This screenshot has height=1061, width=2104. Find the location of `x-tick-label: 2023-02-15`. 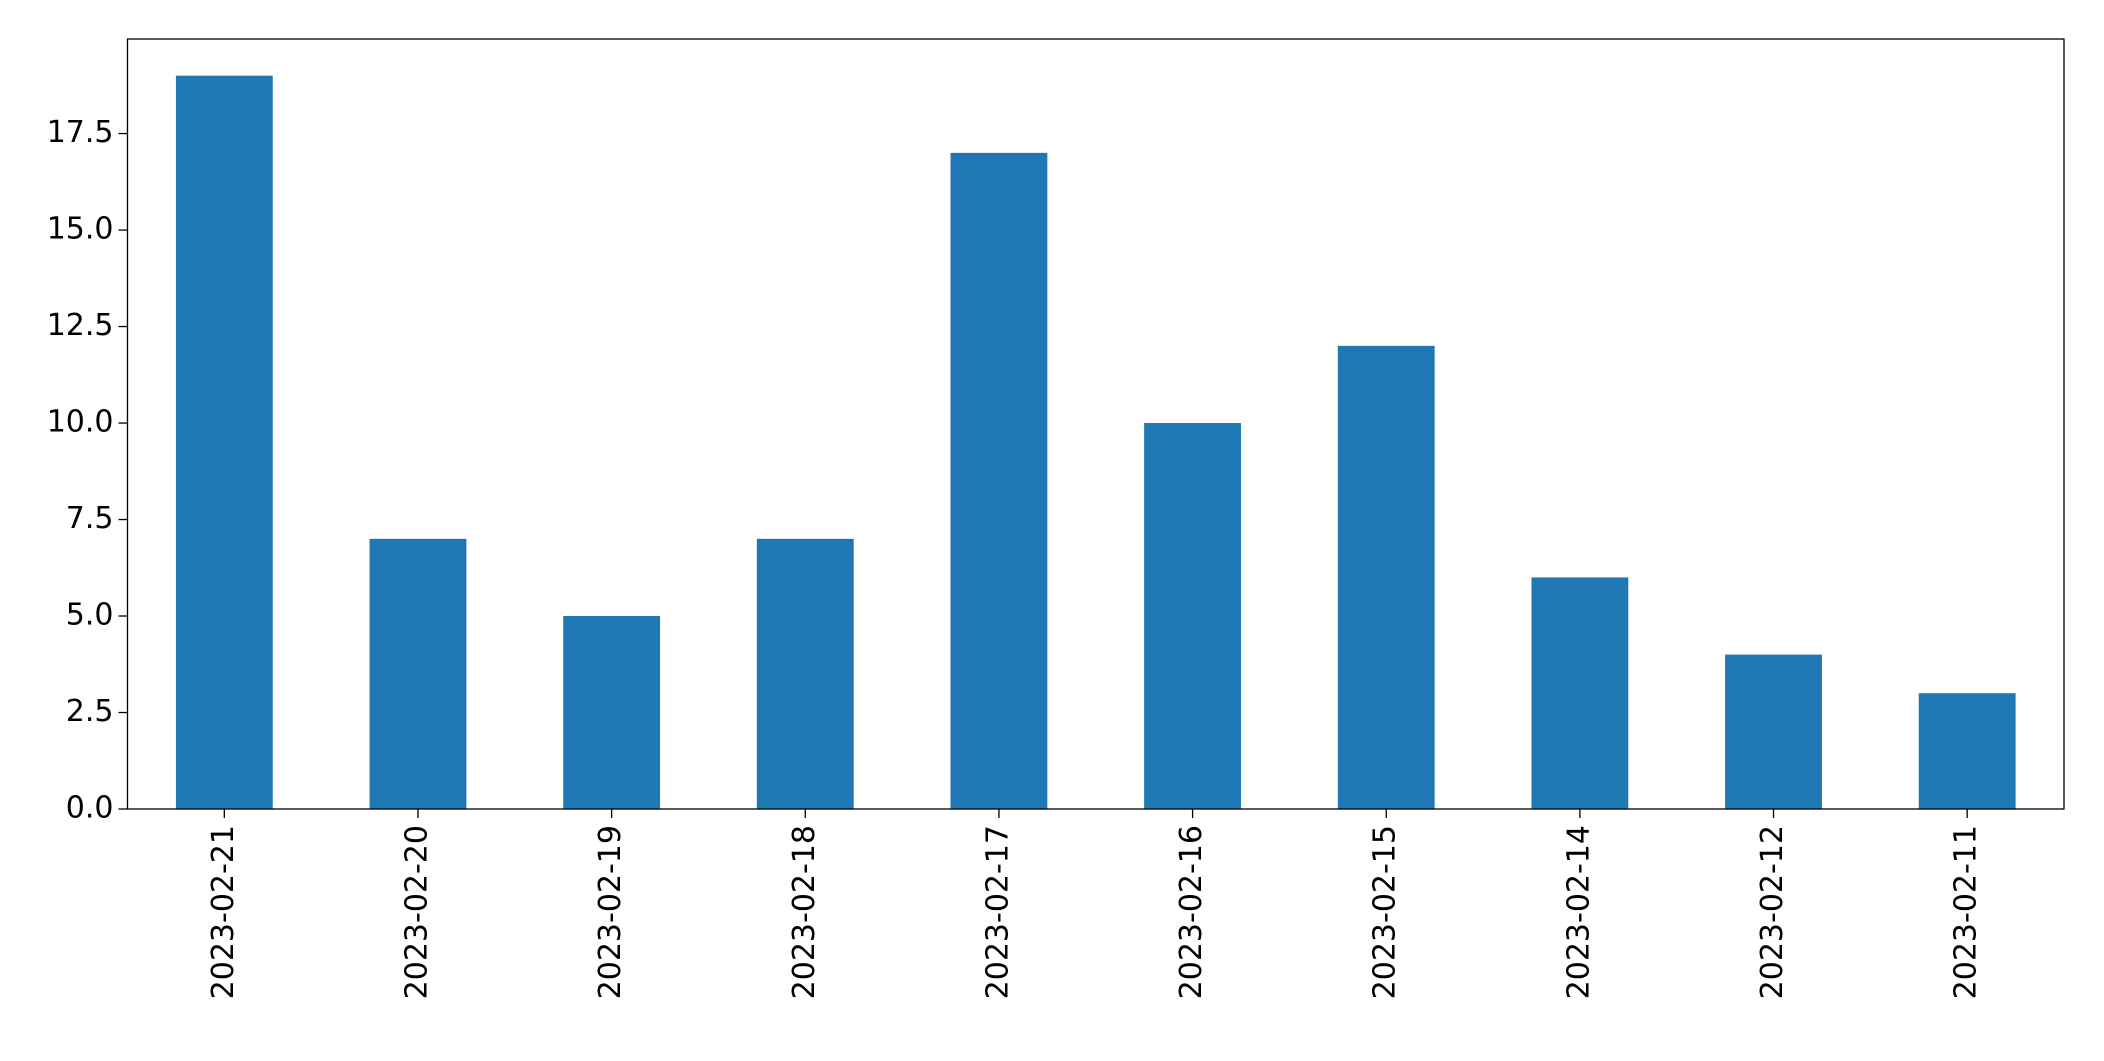

x-tick-label: 2023-02-15 is located at coordinates (1385, 912).